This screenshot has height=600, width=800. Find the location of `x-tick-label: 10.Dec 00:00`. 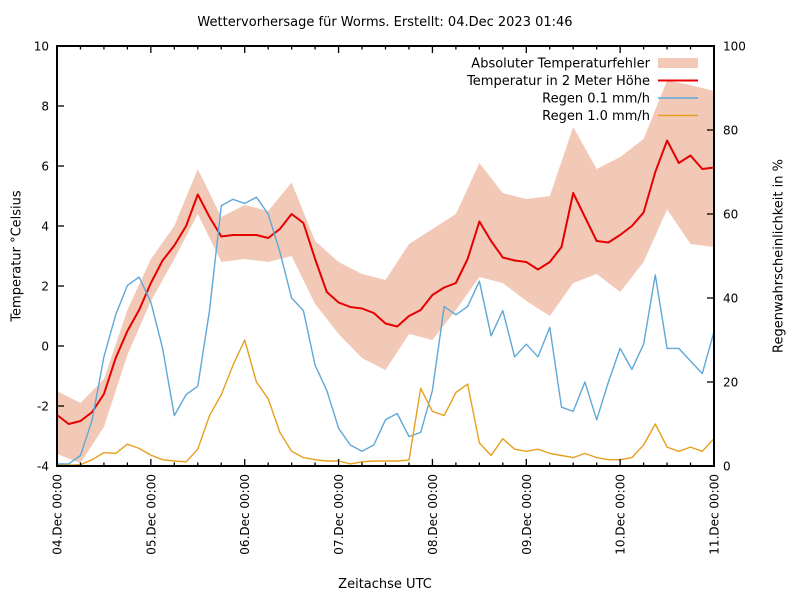

x-tick-label: 10.Dec 00:00 is located at coordinates (621, 514).